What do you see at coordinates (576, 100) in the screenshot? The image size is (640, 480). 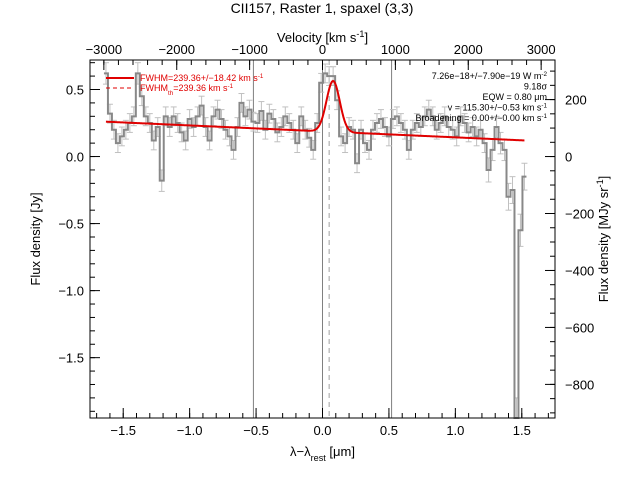 I see `y2-tick-label: 200` at bounding box center [576, 100].